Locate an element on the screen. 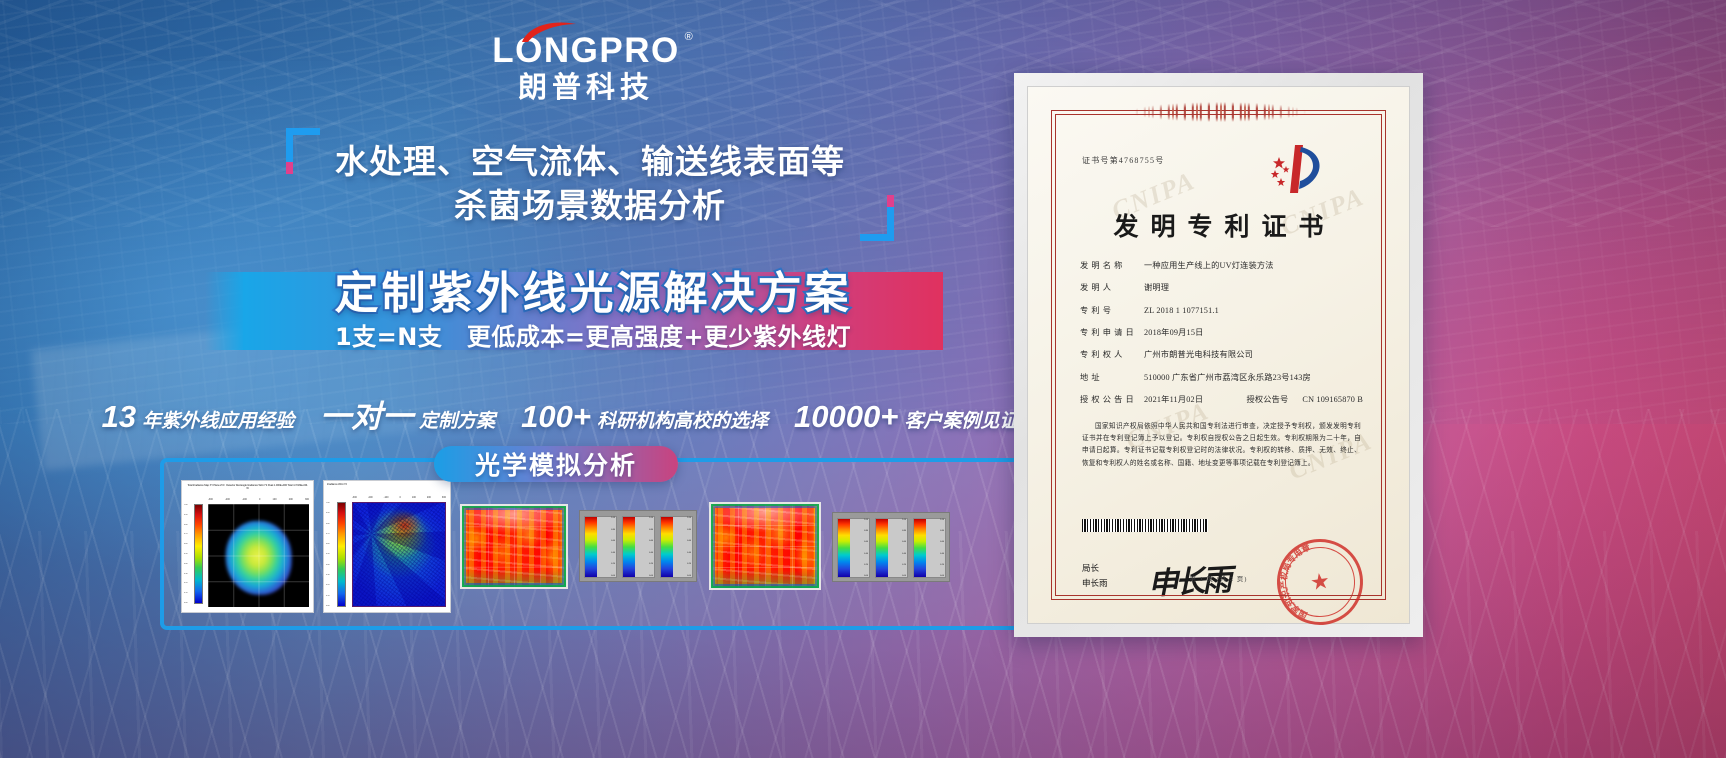 The image size is (1726, 758). certificate-field-row: 发明名称 一种应用生产线上的UV灯连装方法 is located at coordinates (1221, 266).